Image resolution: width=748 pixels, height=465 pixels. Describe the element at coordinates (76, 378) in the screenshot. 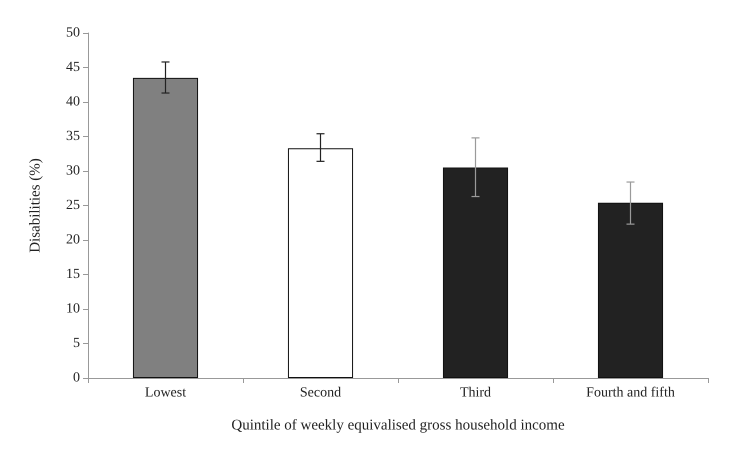

I see `y-tick-label: 0` at that location.